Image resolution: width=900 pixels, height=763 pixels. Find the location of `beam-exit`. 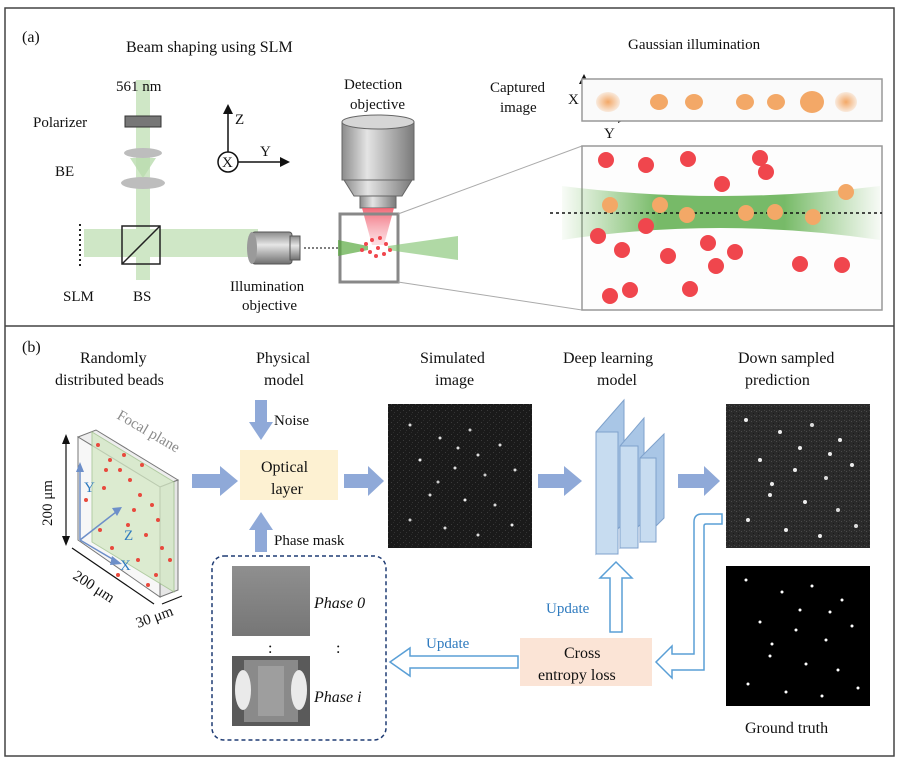

beam-exit is located at coordinates (423, 248).